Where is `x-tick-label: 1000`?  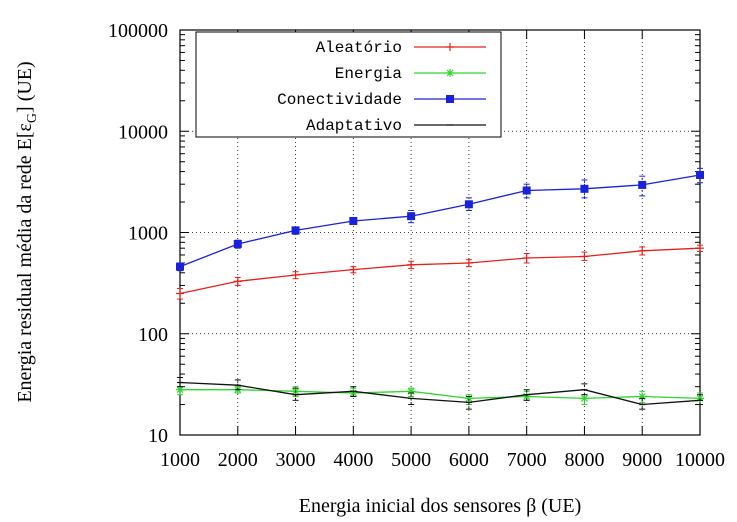 x-tick-label: 1000 is located at coordinates (180, 460).